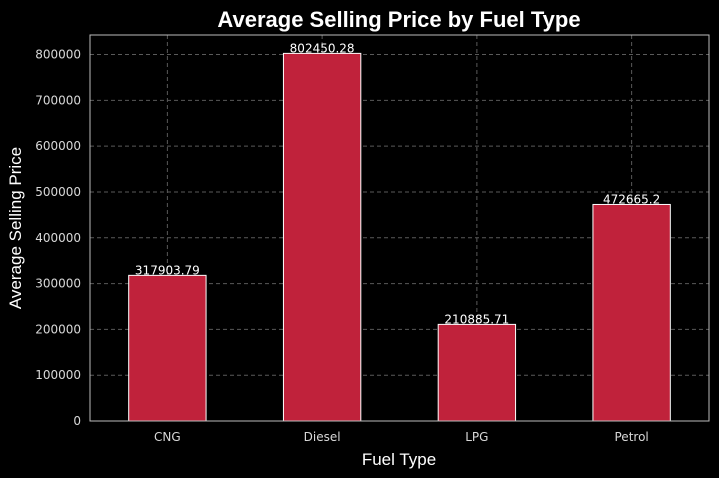 The image size is (719, 478). What do you see at coordinates (58, 146) in the screenshot?
I see `y-tick-label: 600000` at bounding box center [58, 146].